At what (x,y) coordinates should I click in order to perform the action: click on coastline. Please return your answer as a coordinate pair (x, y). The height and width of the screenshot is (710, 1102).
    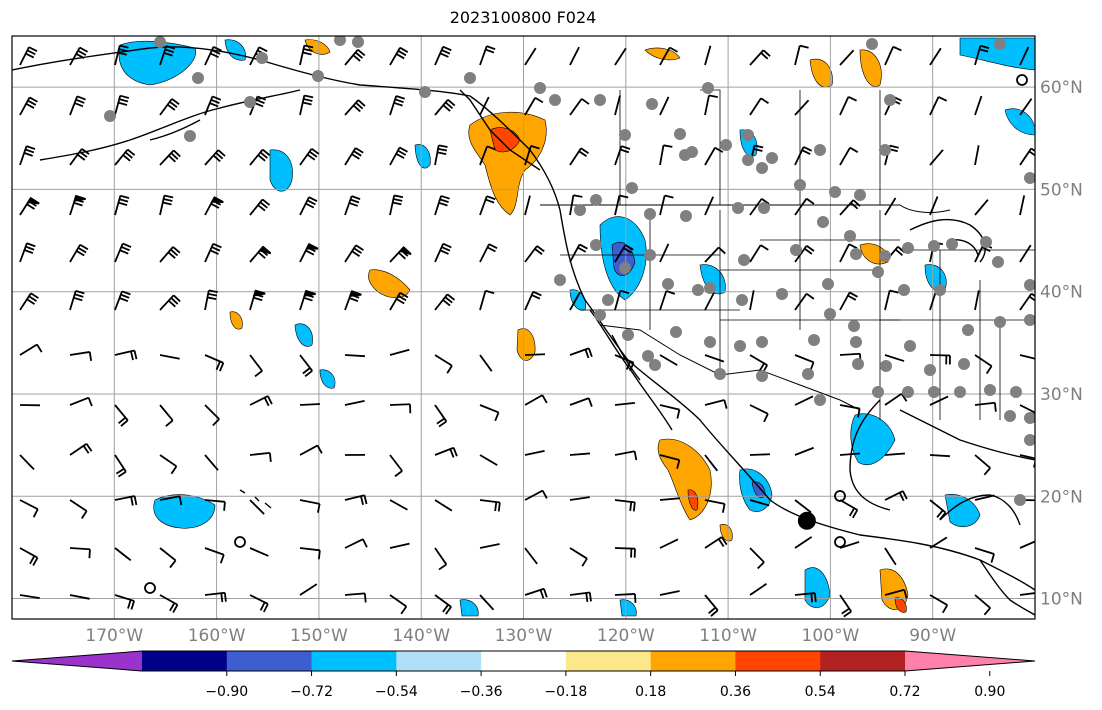
    Looking at the image, I should click on (980, 510).